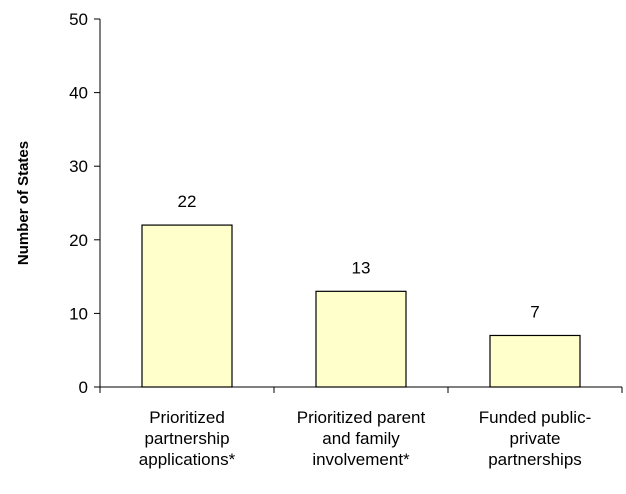 The height and width of the screenshot is (494, 626). What do you see at coordinates (534, 311) in the screenshot?
I see `data-label: 7` at bounding box center [534, 311].